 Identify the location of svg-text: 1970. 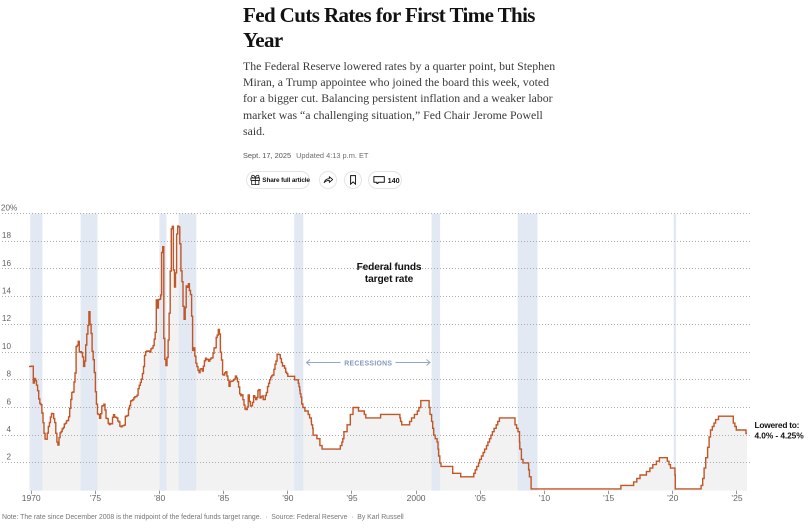
(31, 498).